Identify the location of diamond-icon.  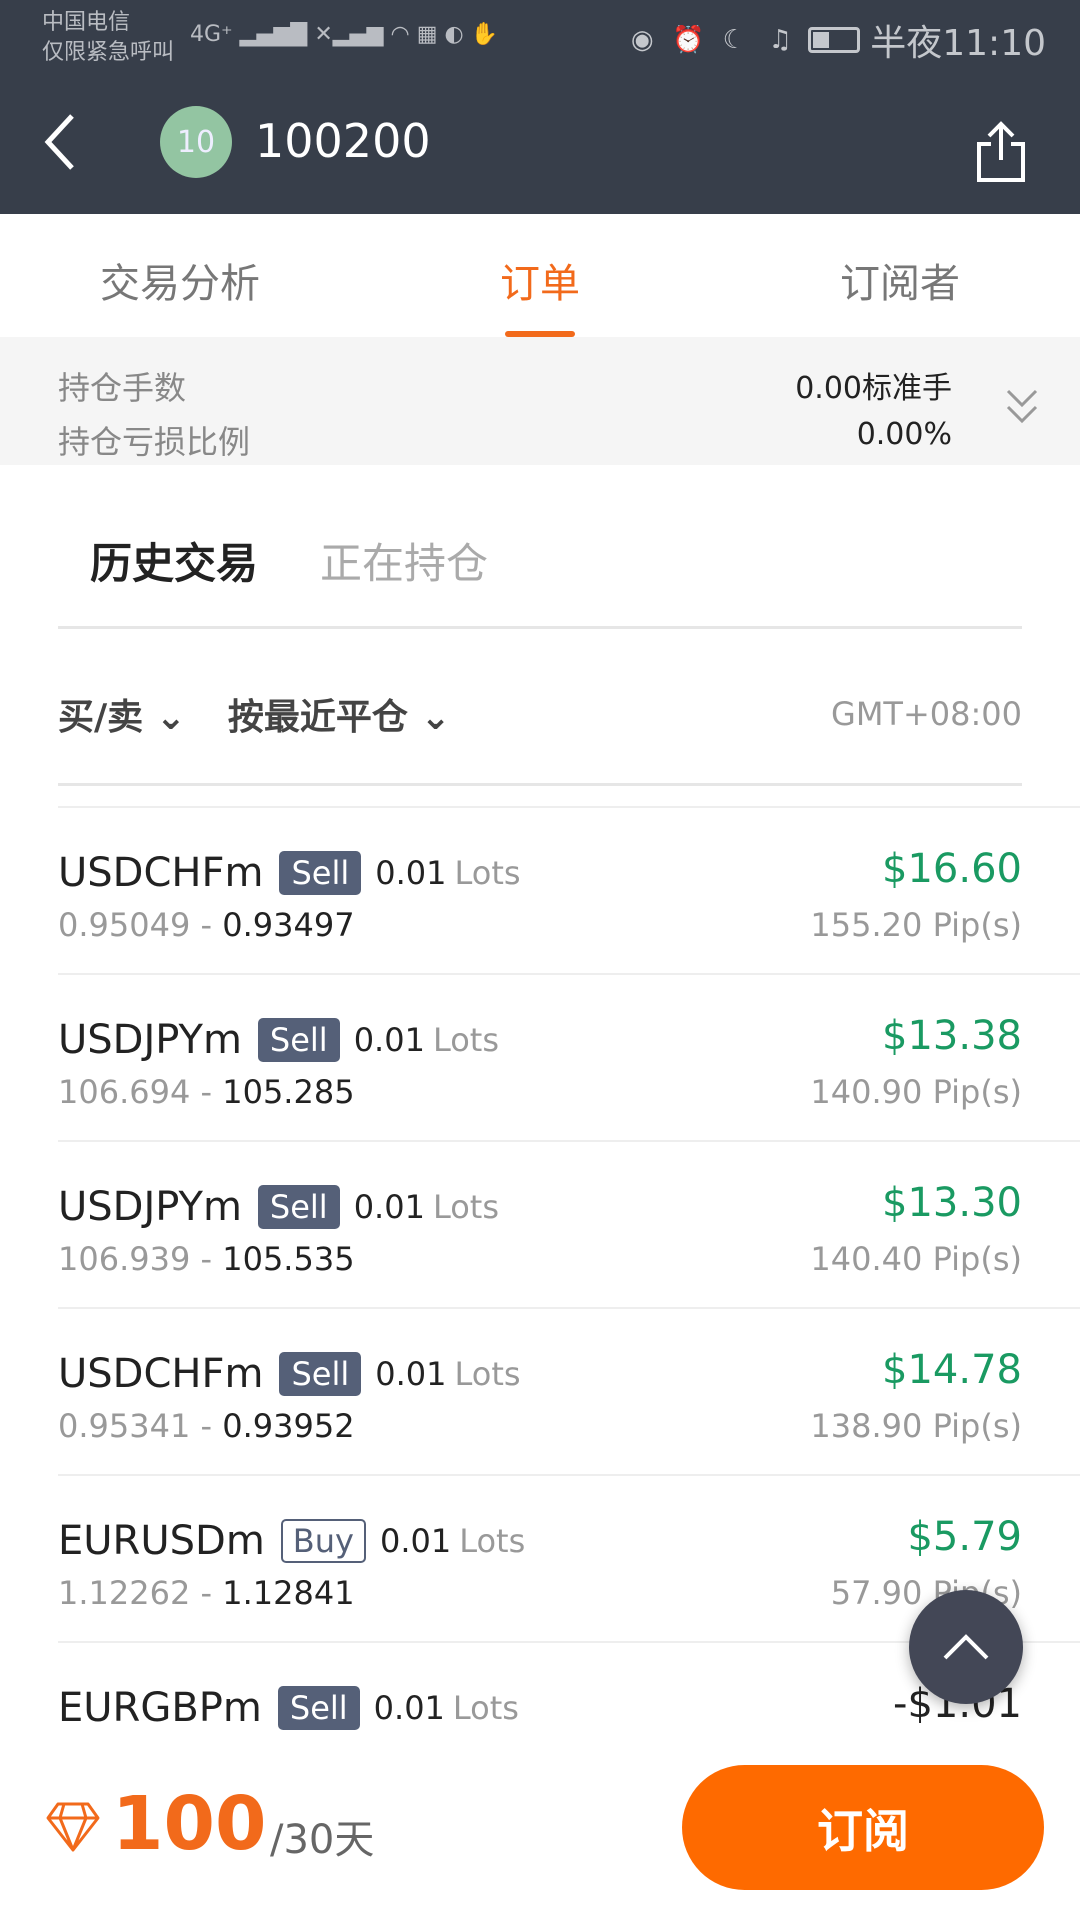
(73, 1827).